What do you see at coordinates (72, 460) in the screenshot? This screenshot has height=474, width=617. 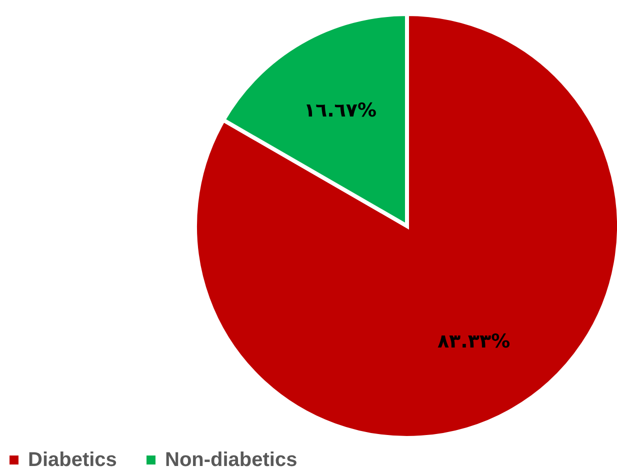 I see `legend-label: Diabetics` at bounding box center [72, 460].